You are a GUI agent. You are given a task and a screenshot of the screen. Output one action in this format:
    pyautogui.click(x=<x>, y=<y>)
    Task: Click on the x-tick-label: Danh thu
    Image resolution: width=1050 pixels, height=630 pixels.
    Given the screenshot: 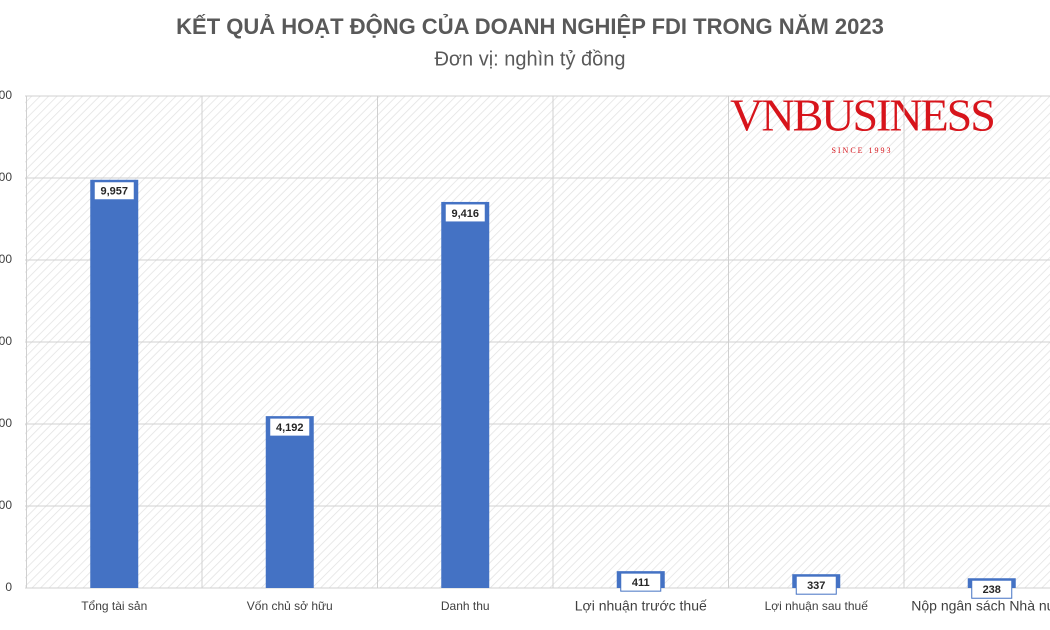 What is the action you would take?
    pyautogui.click(x=465, y=606)
    